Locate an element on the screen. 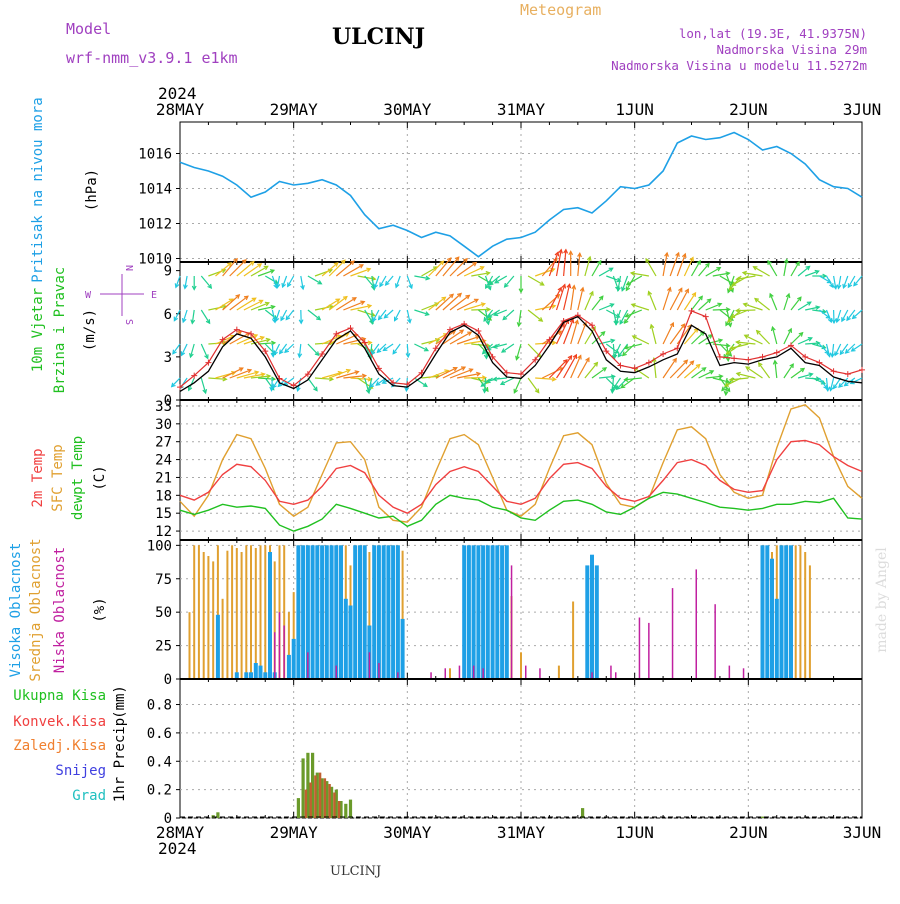 The height and width of the screenshot is (904, 900). top-date-label: 3JUN is located at coordinates (862, 109).